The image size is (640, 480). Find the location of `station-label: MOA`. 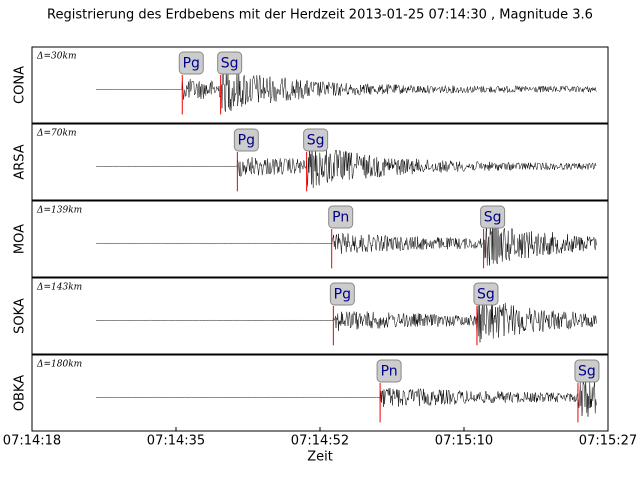

station-label: MOA is located at coordinates (20, 239).